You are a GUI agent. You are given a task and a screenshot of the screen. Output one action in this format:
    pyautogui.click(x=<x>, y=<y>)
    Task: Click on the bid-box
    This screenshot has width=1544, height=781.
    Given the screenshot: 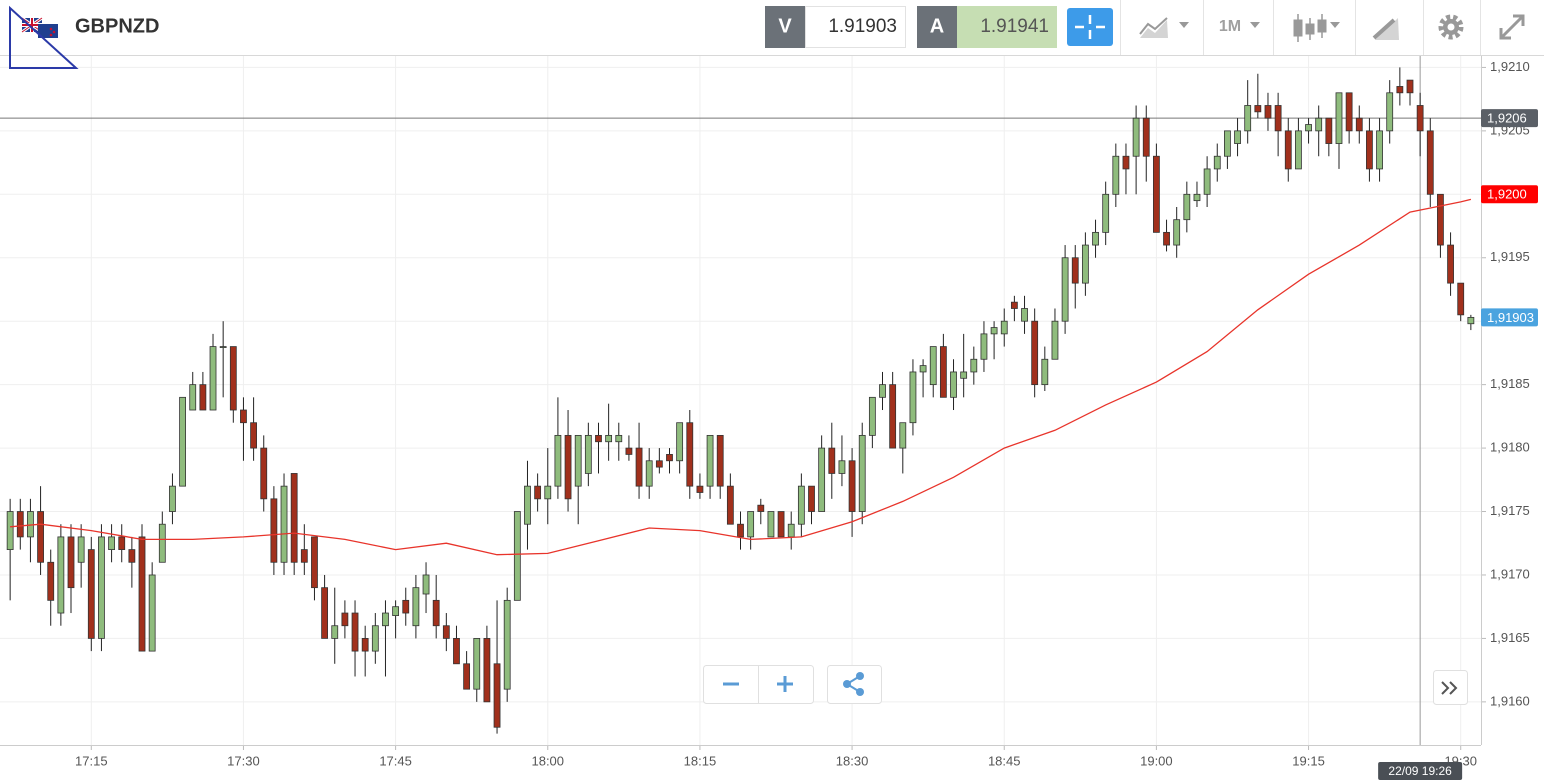 What is the action you would take?
    pyautogui.click(x=855, y=27)
    